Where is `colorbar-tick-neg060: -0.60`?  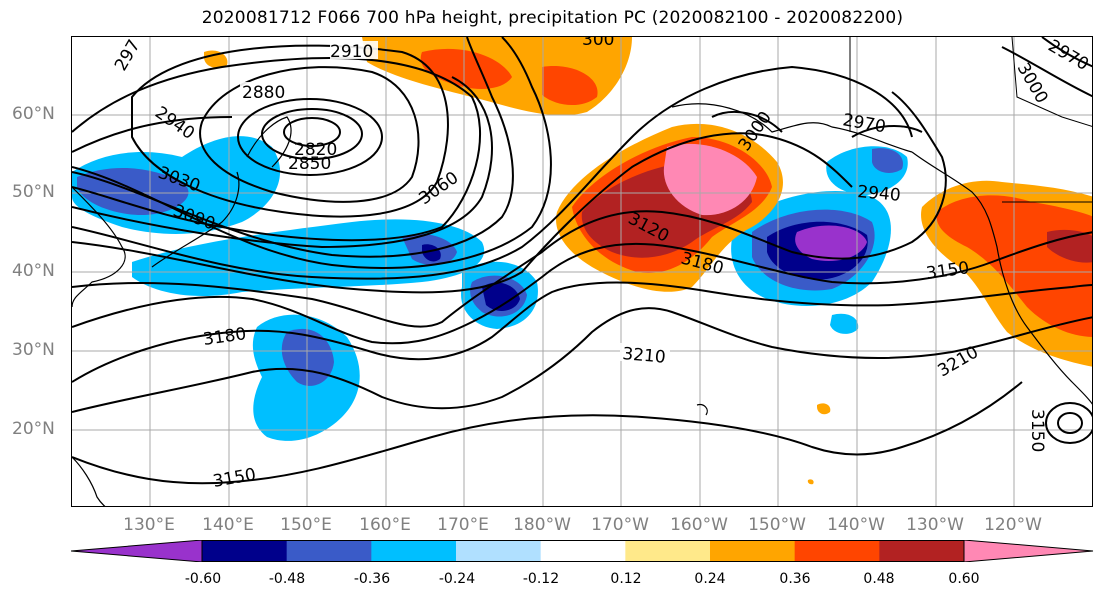 colorbar-tick-neg060: -0.60 is located at coordinates (203, 579).